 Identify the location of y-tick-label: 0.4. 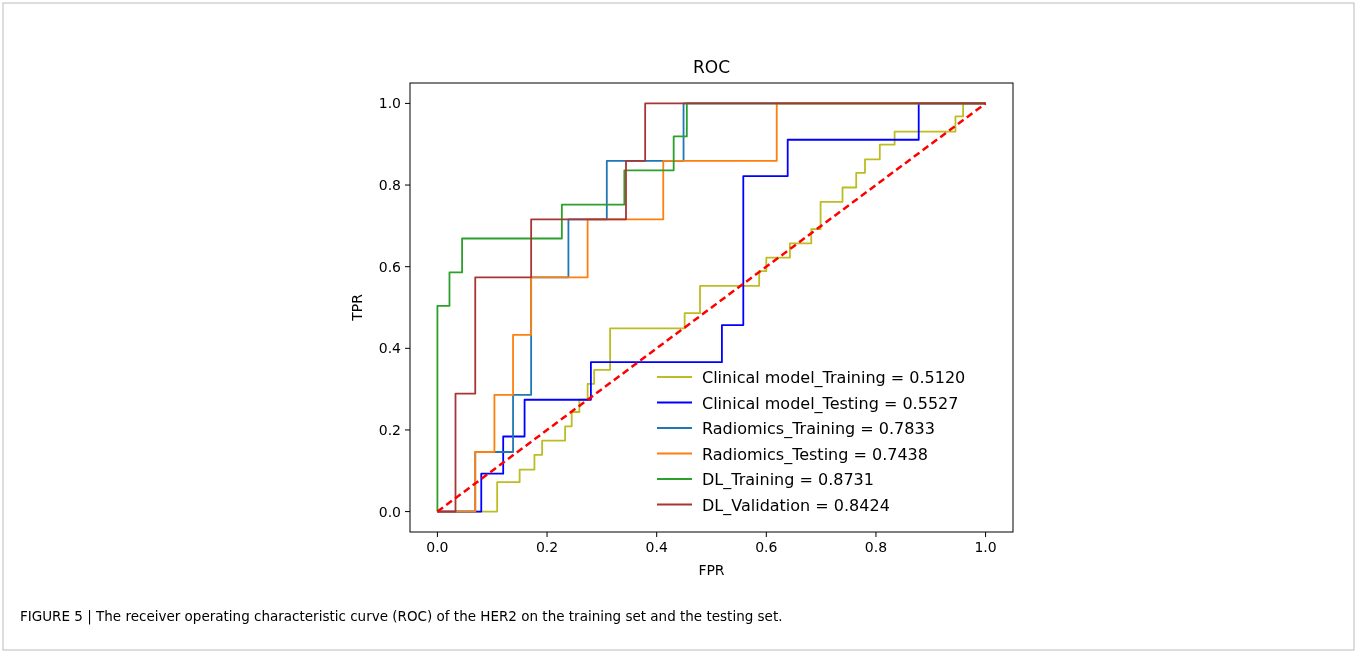
(390, 348).